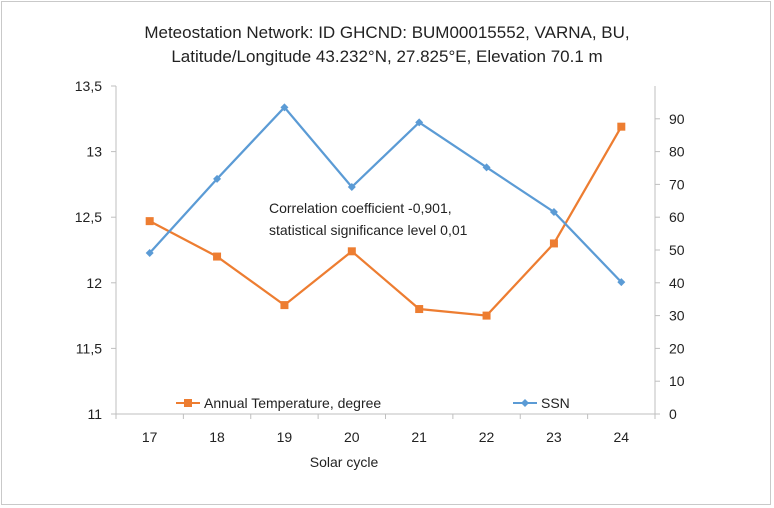 The image size is (774, 508). Describe the element at coordinates (94, 152) in the screenshot. I see `left-tick-label: 13` at that location.